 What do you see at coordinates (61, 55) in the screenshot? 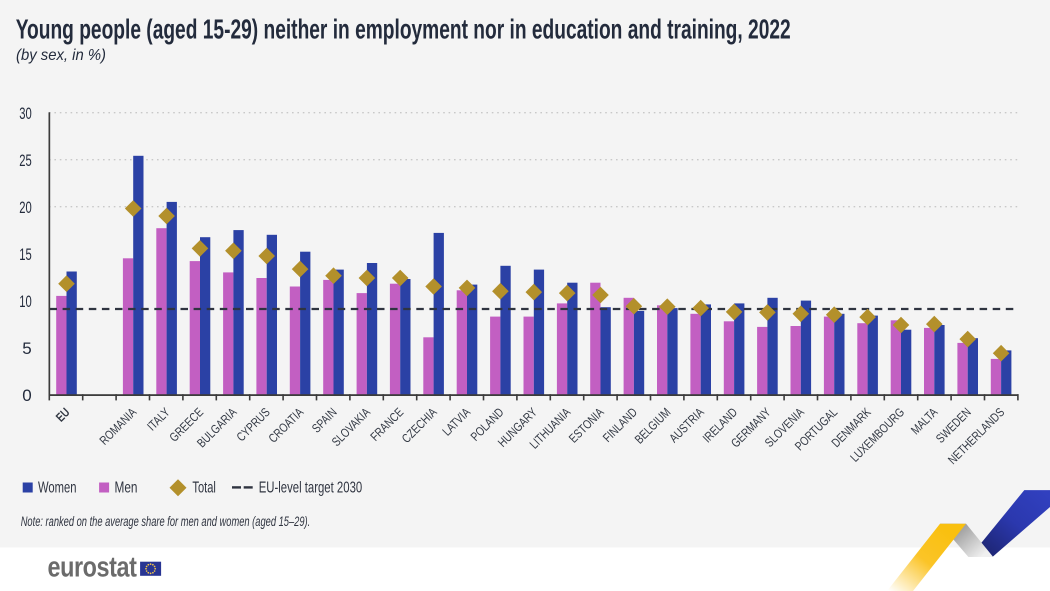
I see `svg-text: (by sex, in %)` at bounding box center [61, 55].